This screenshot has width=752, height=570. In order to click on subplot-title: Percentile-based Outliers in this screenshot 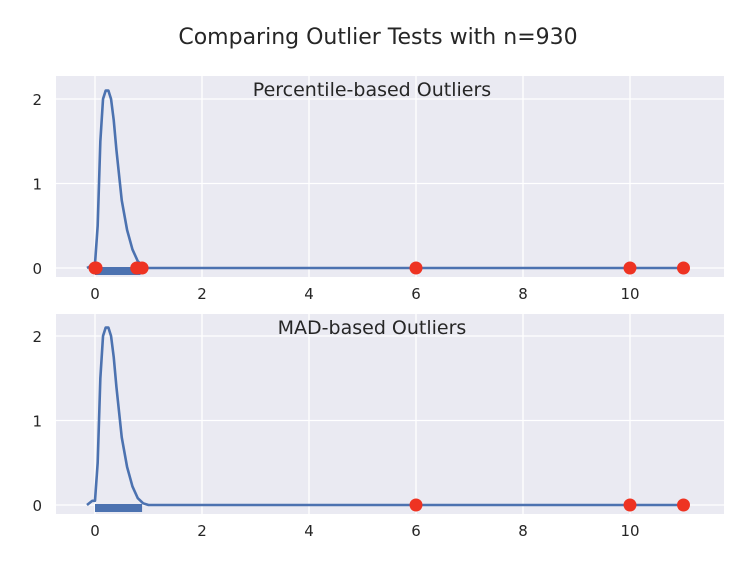, I will do `click(372, 90)`.